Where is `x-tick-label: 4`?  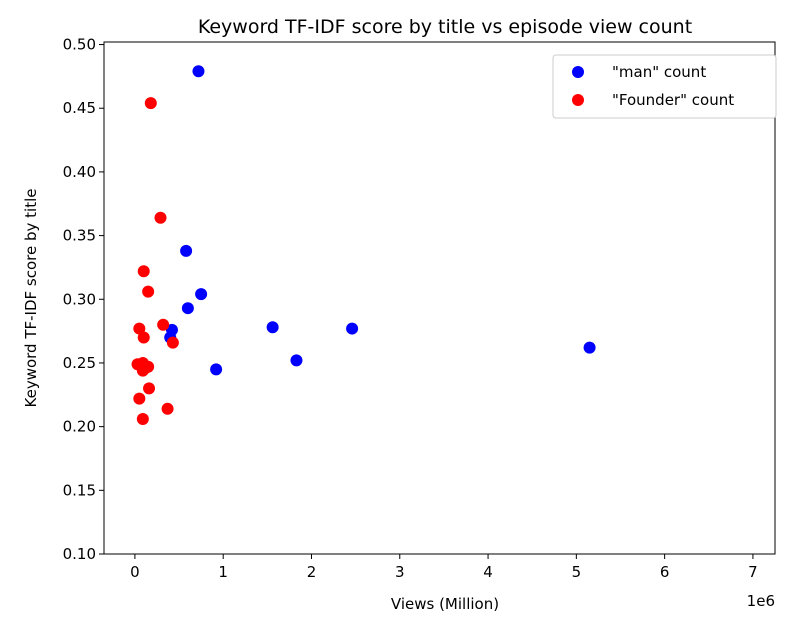 x-tick-label: 4 is located at coordinates (488, 572).